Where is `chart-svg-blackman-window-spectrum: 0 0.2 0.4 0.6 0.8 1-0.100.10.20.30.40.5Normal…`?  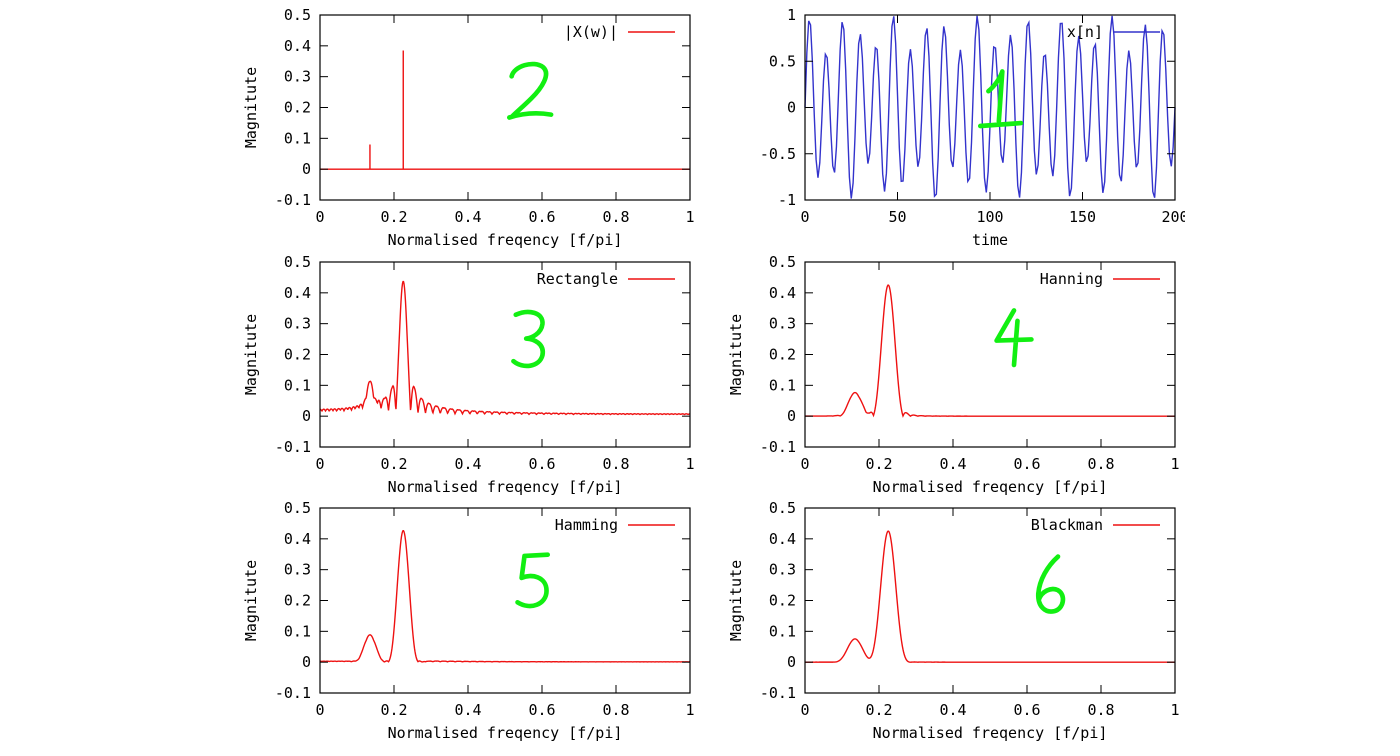 chart-svg-blackman-window-spectrum: 0 0.2 0.4 0.6 0.8 1-0.100.10.20.30.40.5Normal… is located at coordinates (955, 625).